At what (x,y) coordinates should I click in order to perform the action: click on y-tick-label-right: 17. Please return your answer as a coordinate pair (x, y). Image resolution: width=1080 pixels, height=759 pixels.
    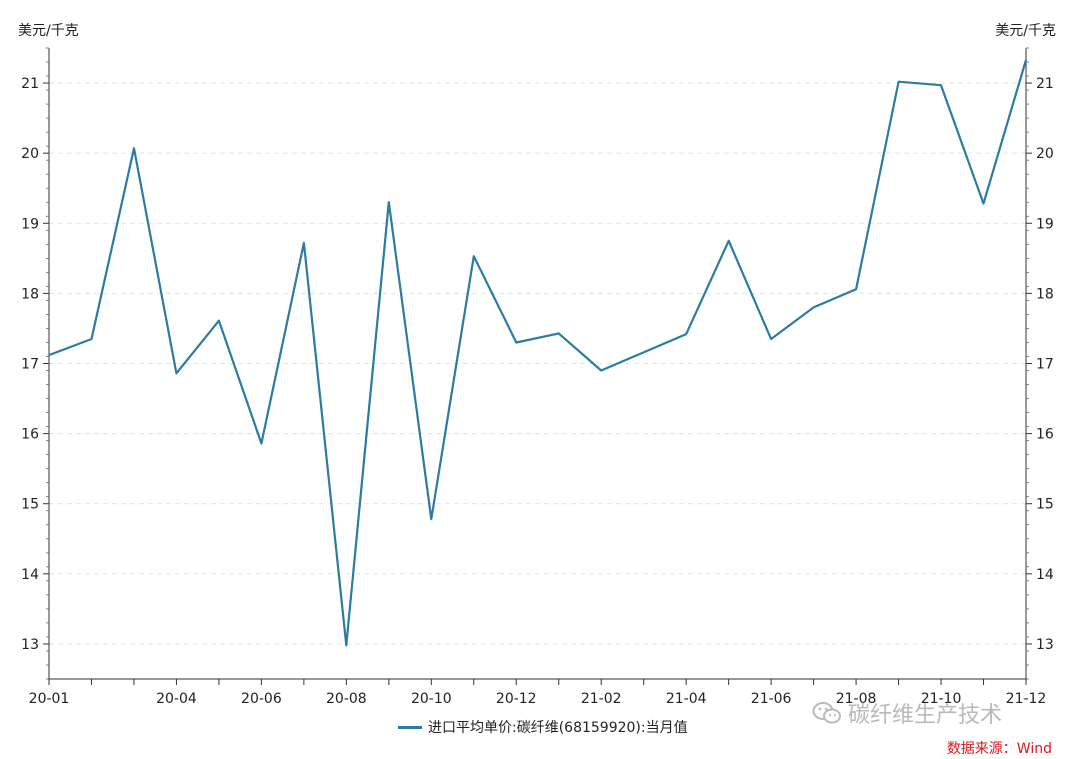
    Looking at the image, I should click on (1045, 365).